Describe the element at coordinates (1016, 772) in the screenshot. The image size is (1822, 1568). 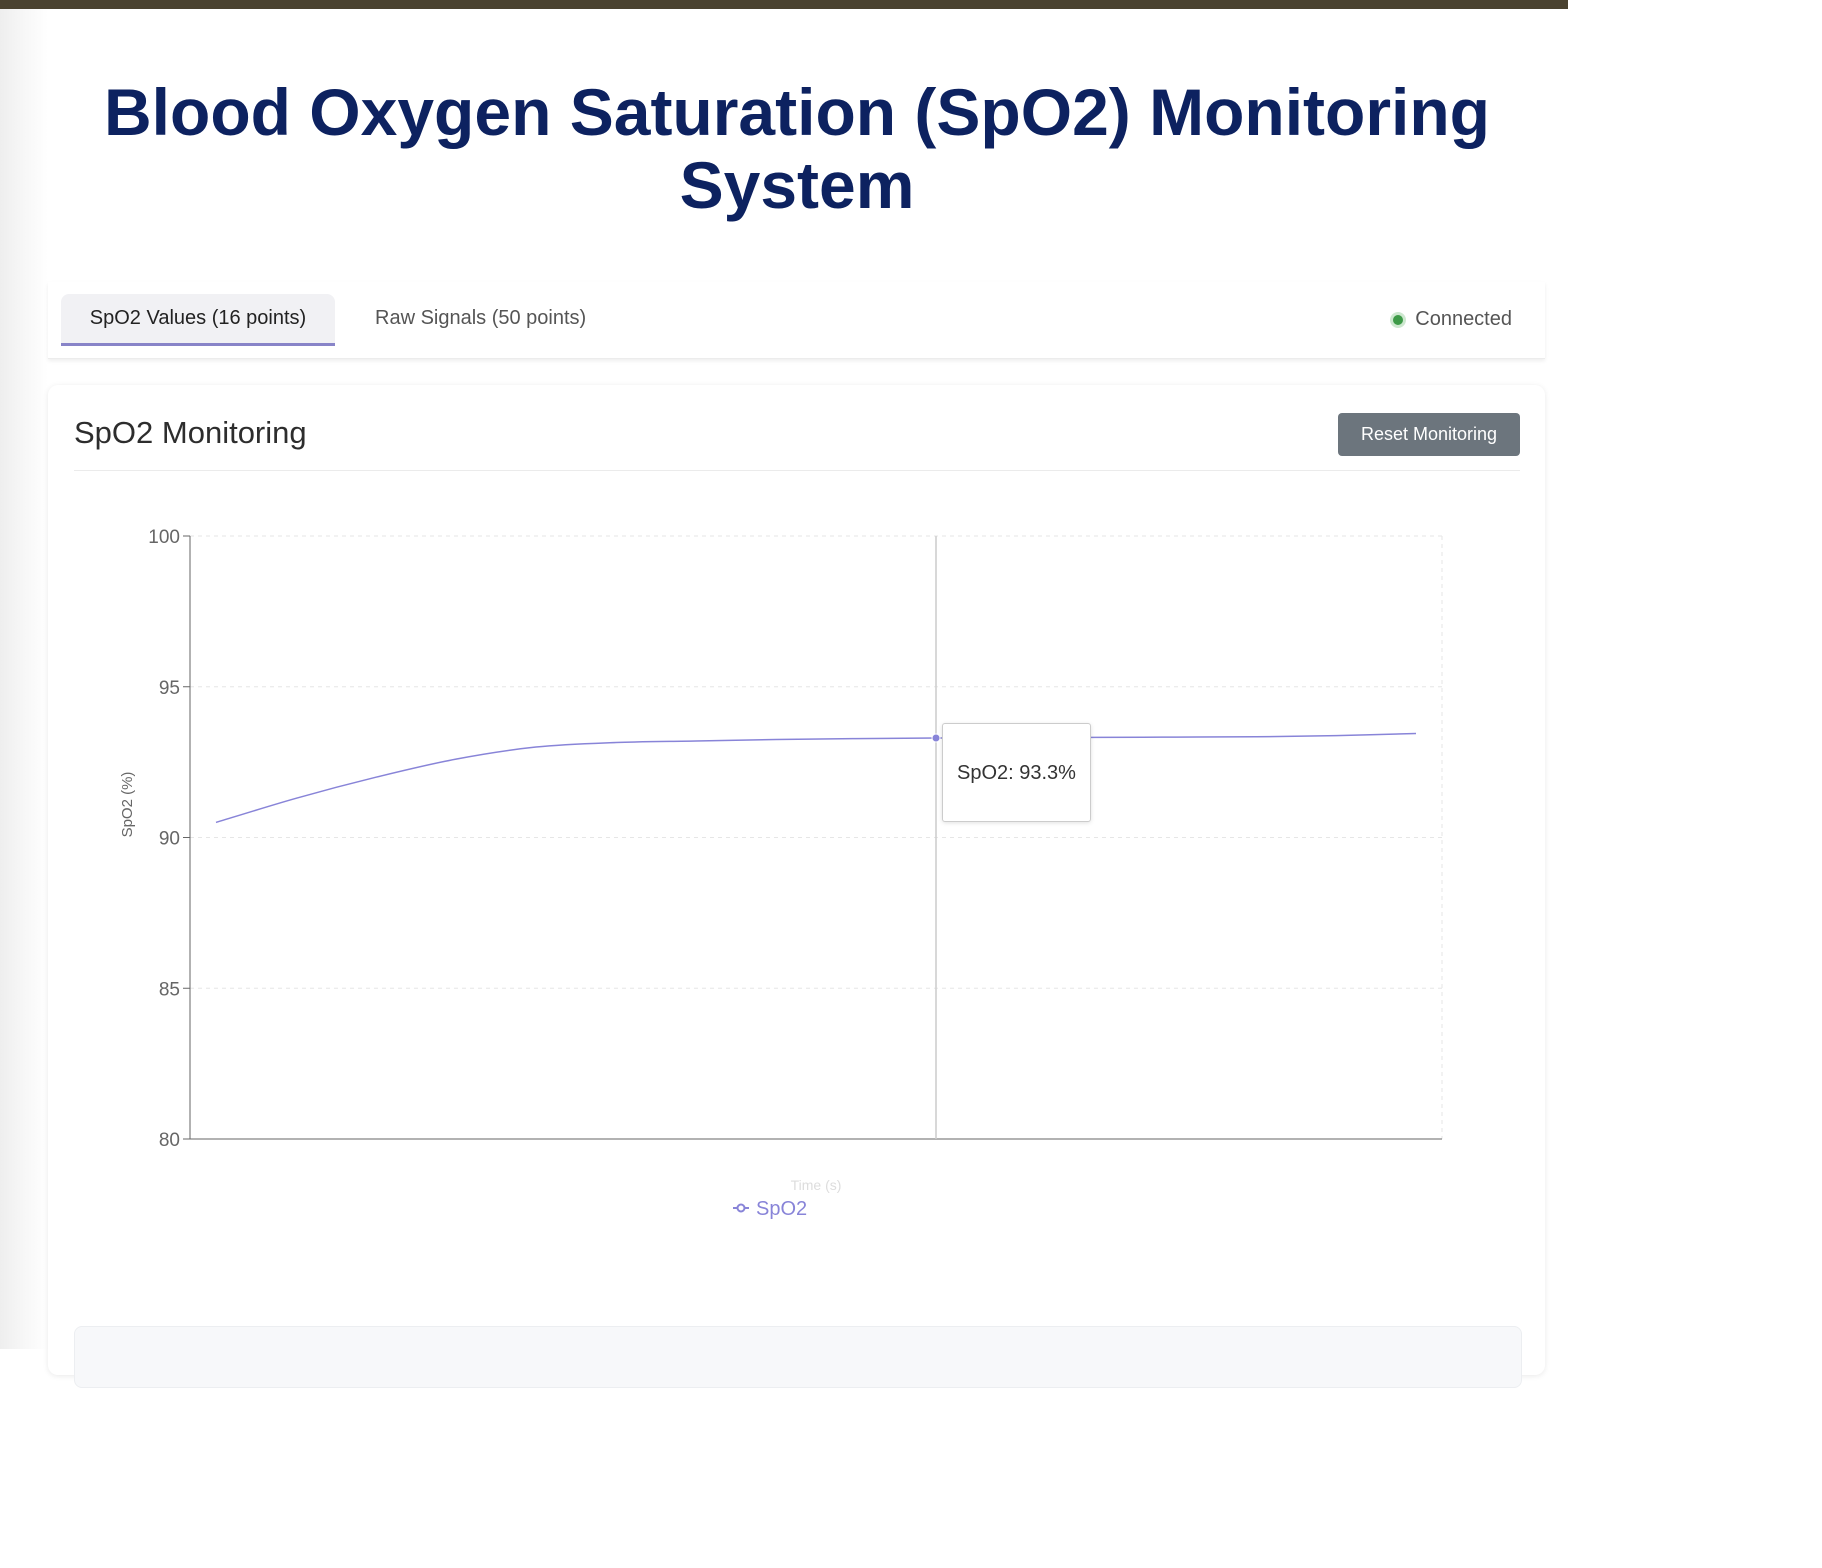
I see `chart-tooltip: SpO2: 93.3%` at that location.